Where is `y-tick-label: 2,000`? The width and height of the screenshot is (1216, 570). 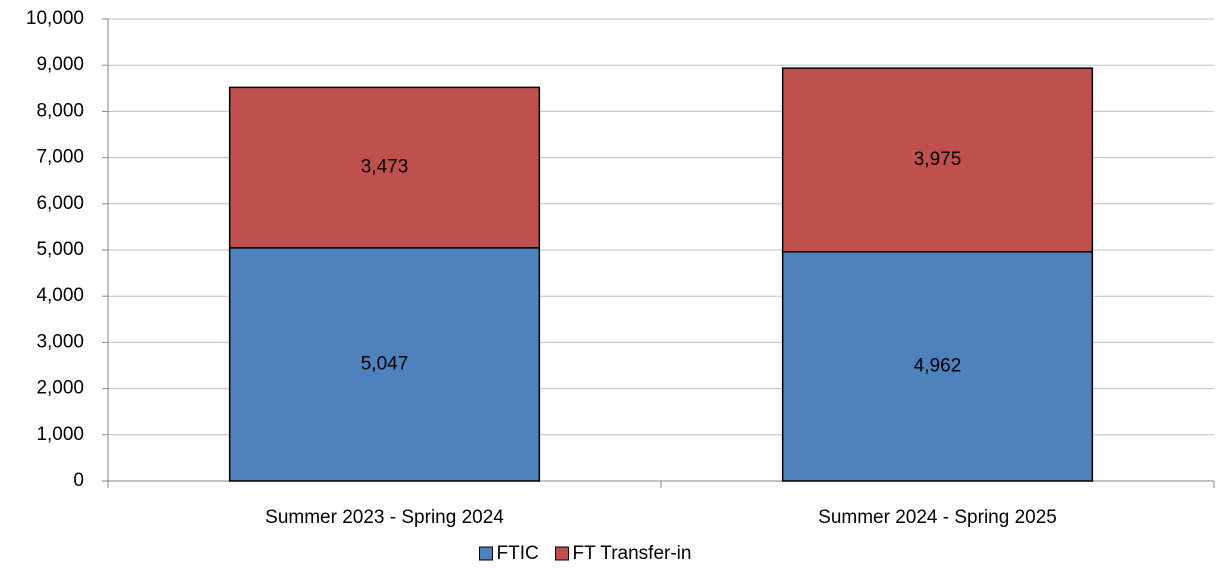 y-tick-label: 2,000 is located at coordinates (60, 388).